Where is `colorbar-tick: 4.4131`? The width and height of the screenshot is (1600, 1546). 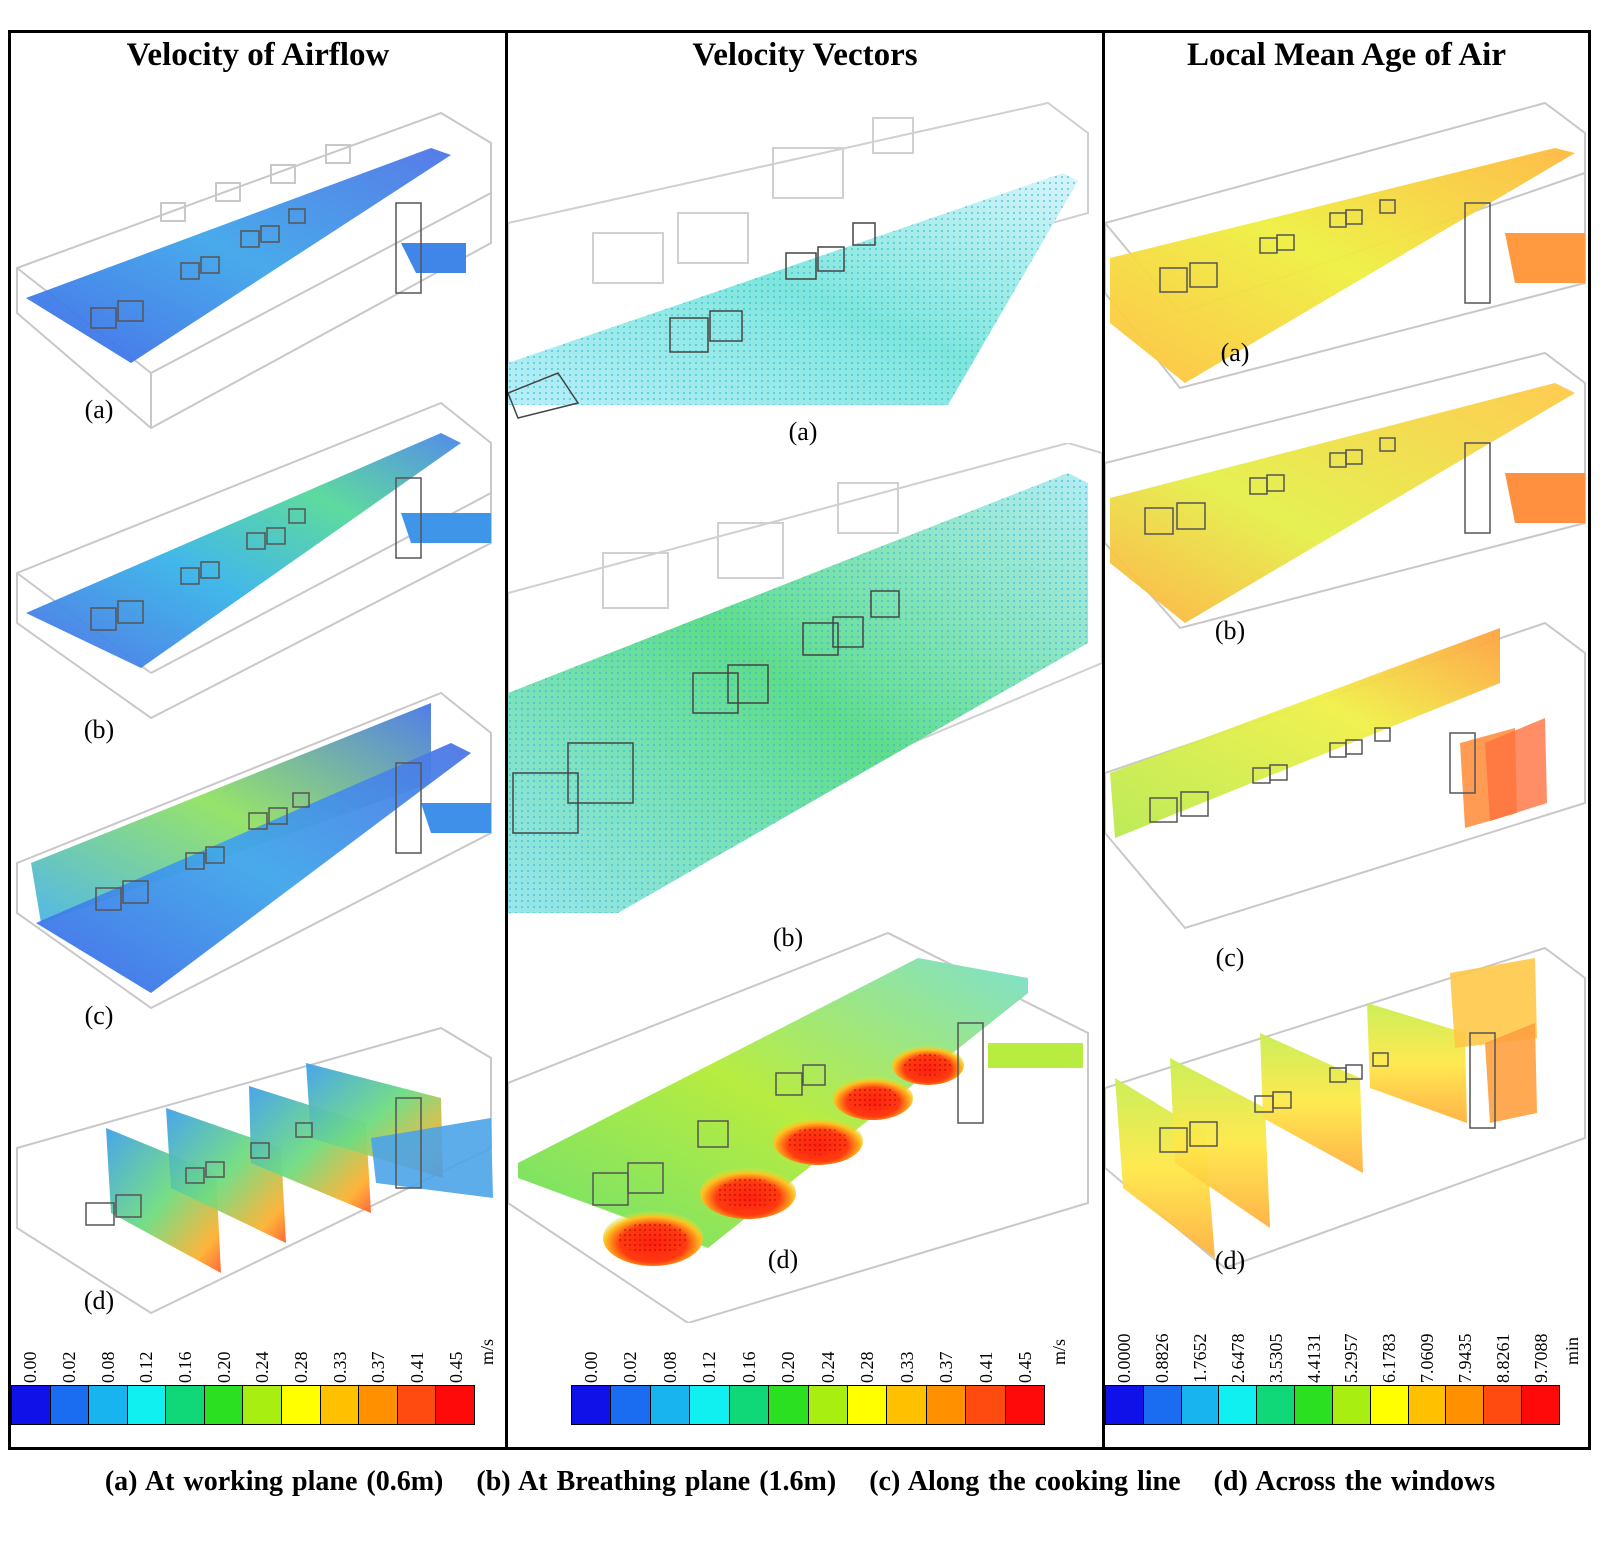
colorbar-tick: 4.4131 is located at coordinates (1313, 1358).